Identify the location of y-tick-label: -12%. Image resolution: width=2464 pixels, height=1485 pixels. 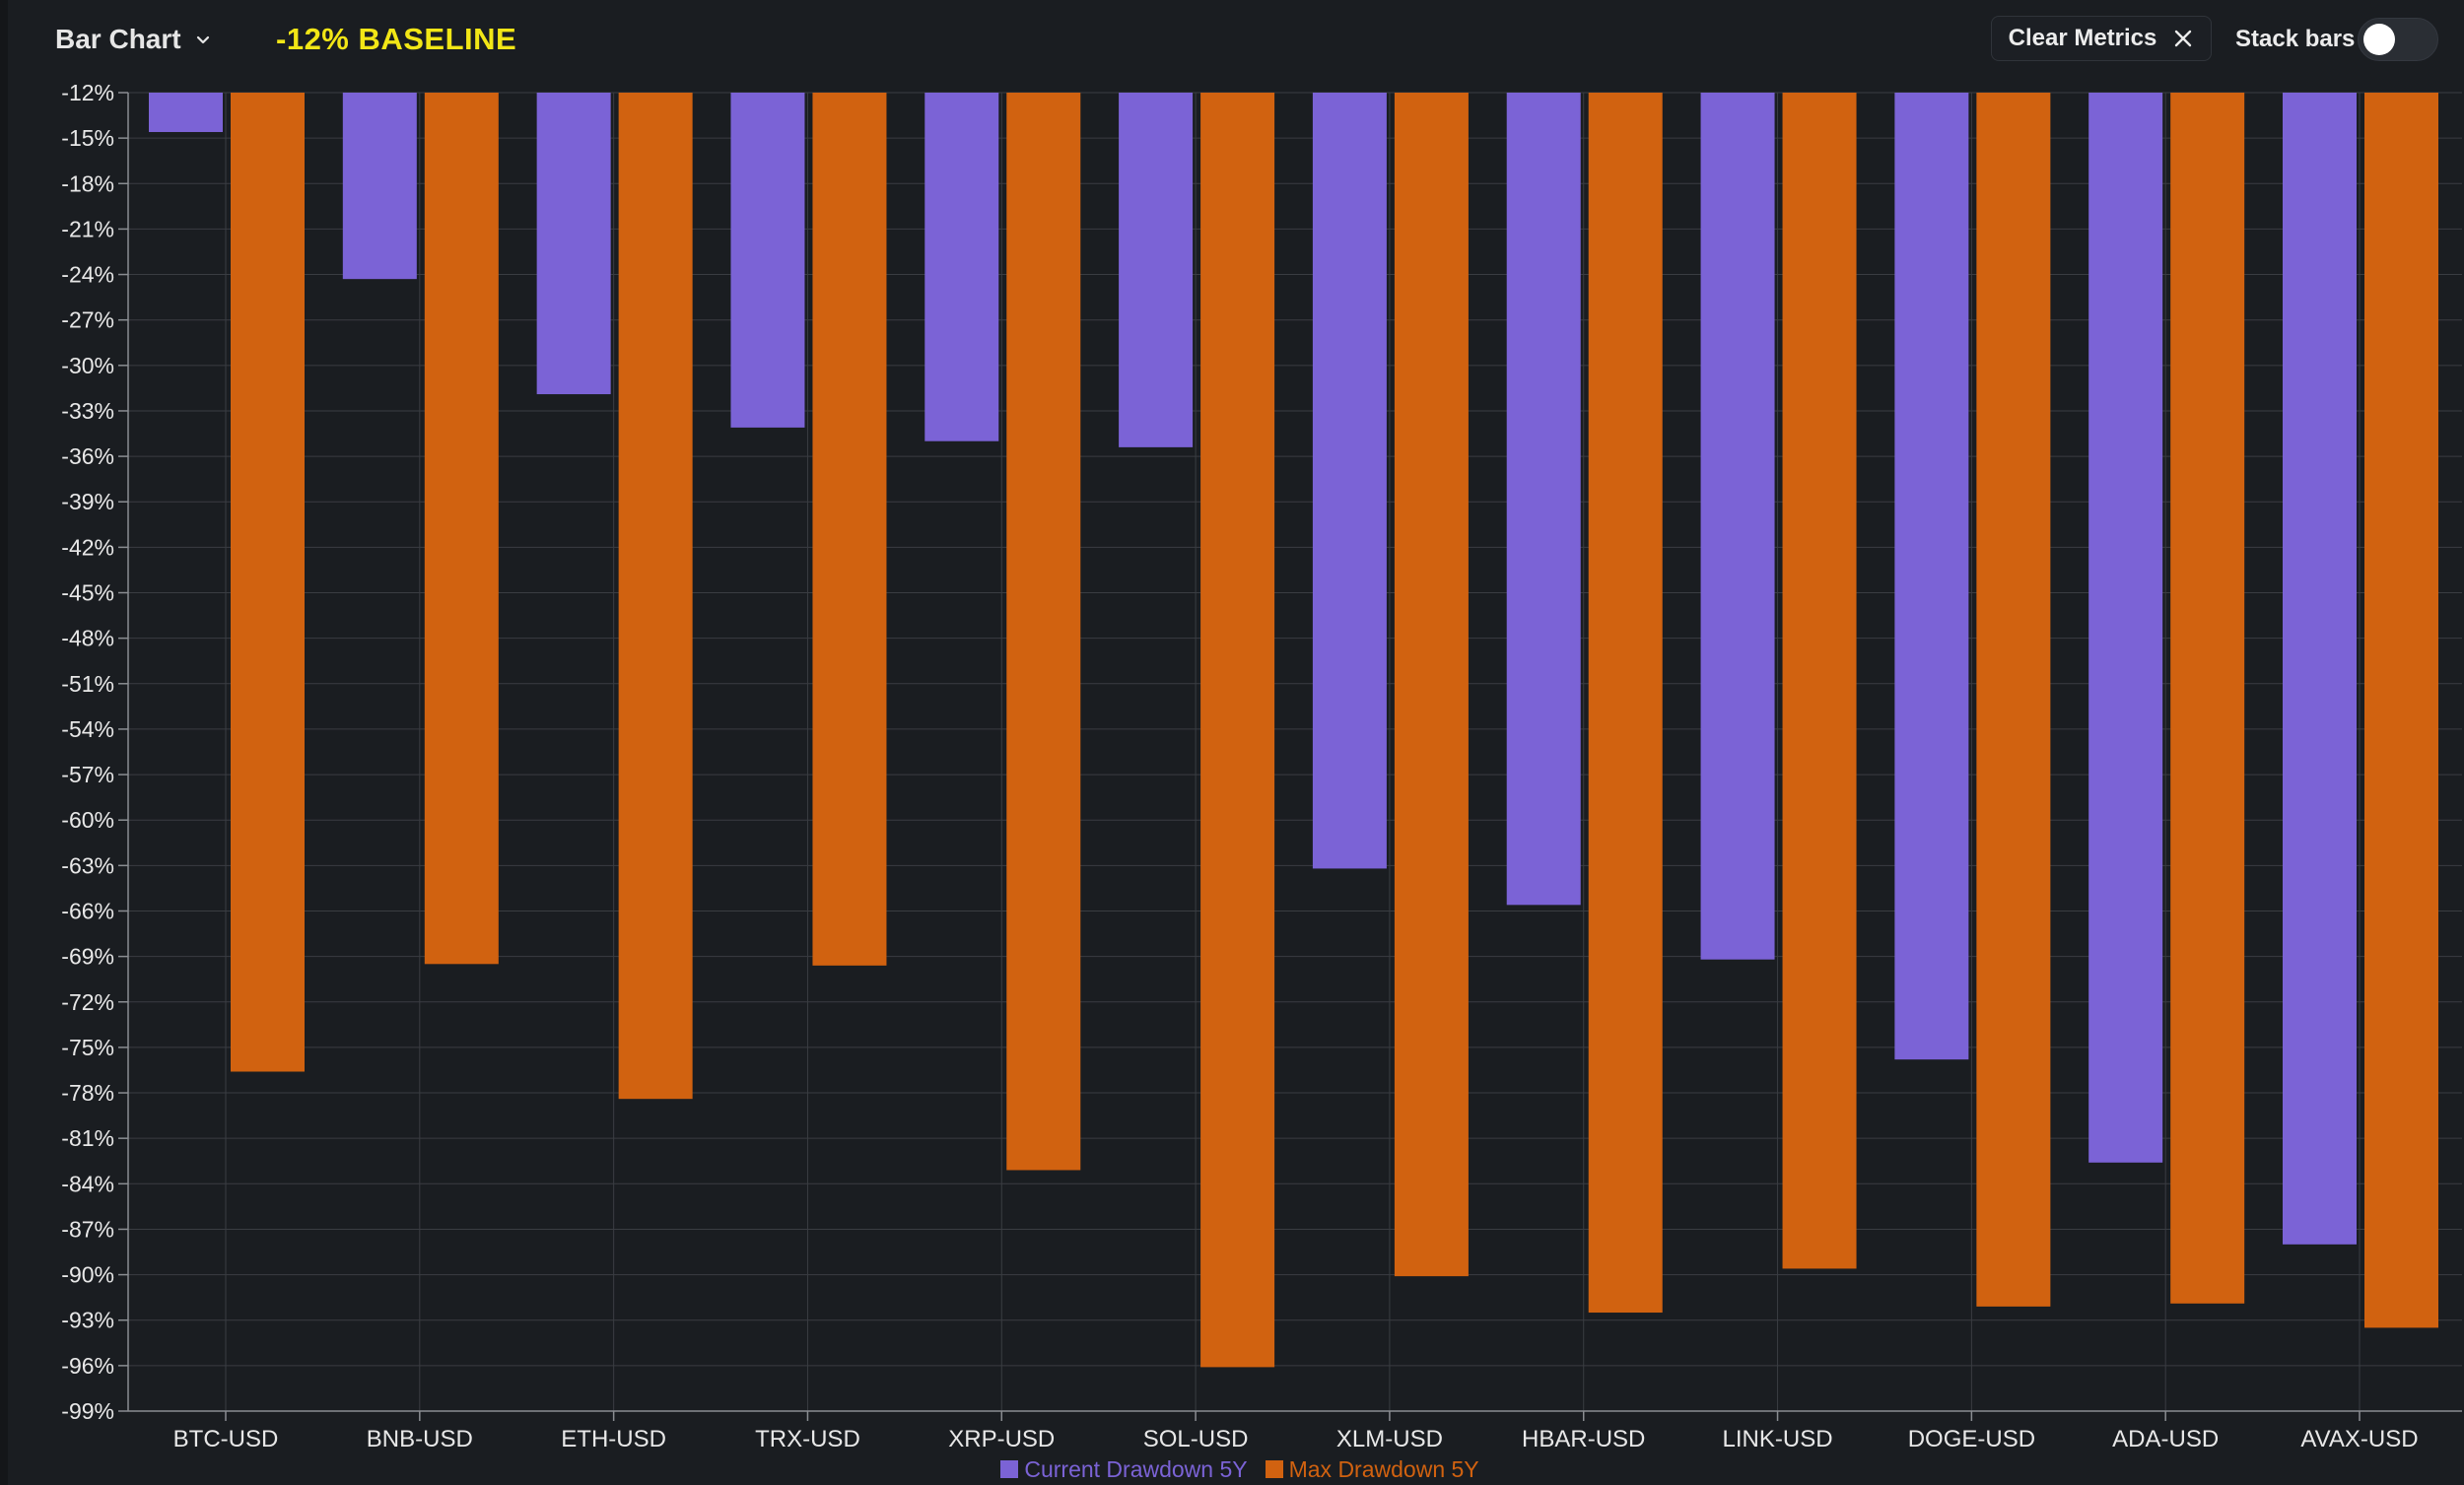
(87, 92).